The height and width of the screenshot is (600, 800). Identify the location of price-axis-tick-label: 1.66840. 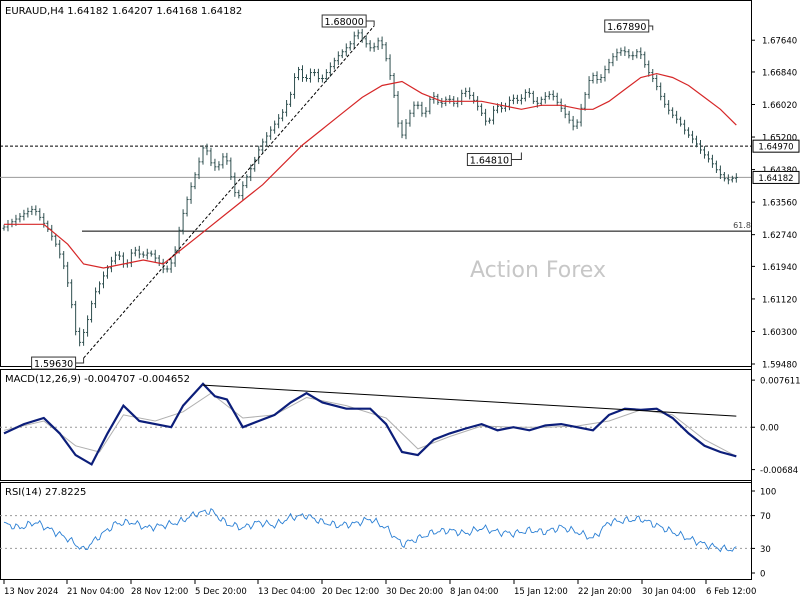
(779, 73).